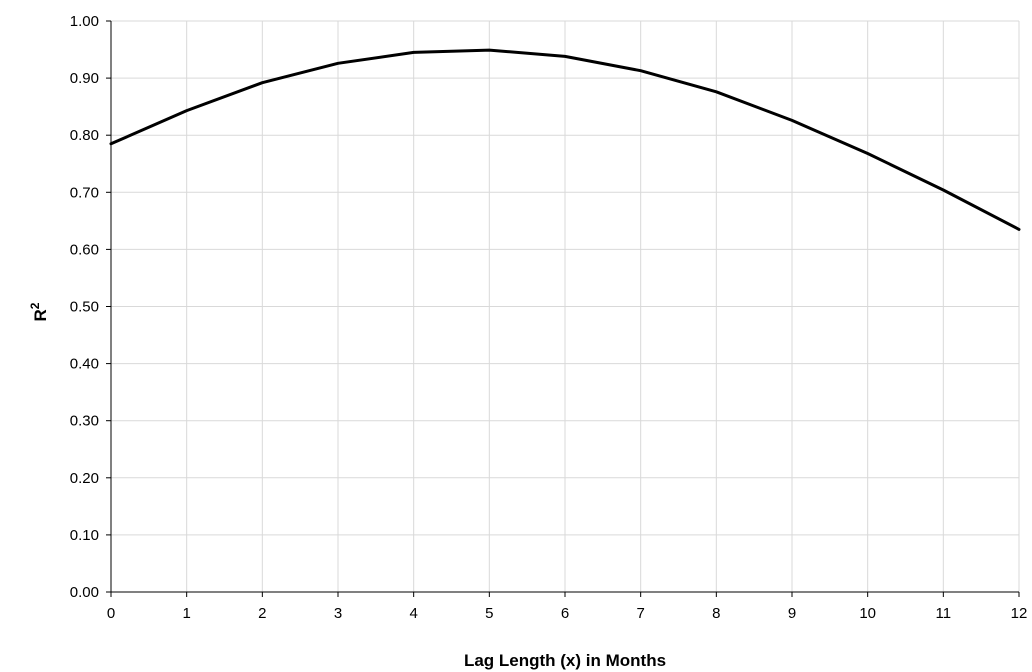 This screenshot has height=672, width=1032. What do you see at coordinates (338, 613) in the screenshot?
I see `x-tick-label: 3` at bounding box center [338, 613].